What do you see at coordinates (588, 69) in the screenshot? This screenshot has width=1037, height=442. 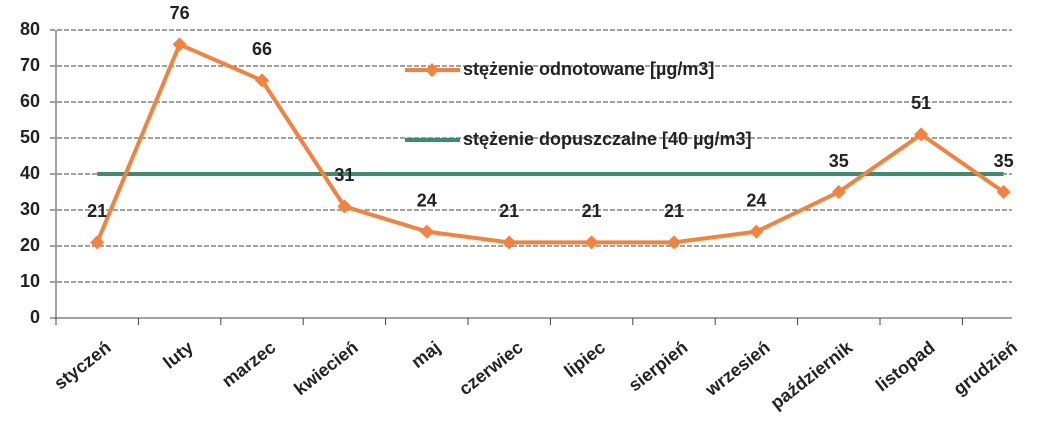 I see `legend-label: stężenie odnotowane [µg/m3]` at bounding box center [588, 69].